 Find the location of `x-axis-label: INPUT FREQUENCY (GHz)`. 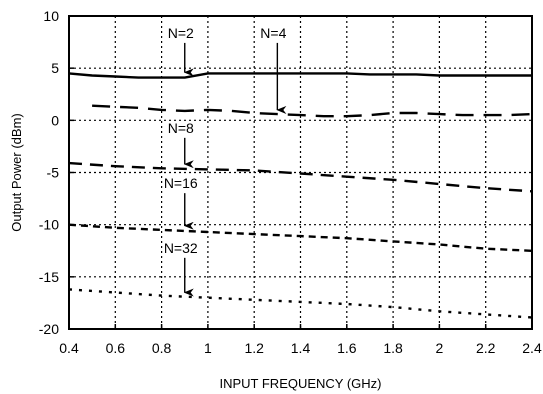

x-axis-label: INPUT FREQUENCY (GHz) is located at coordinates (300, 383).